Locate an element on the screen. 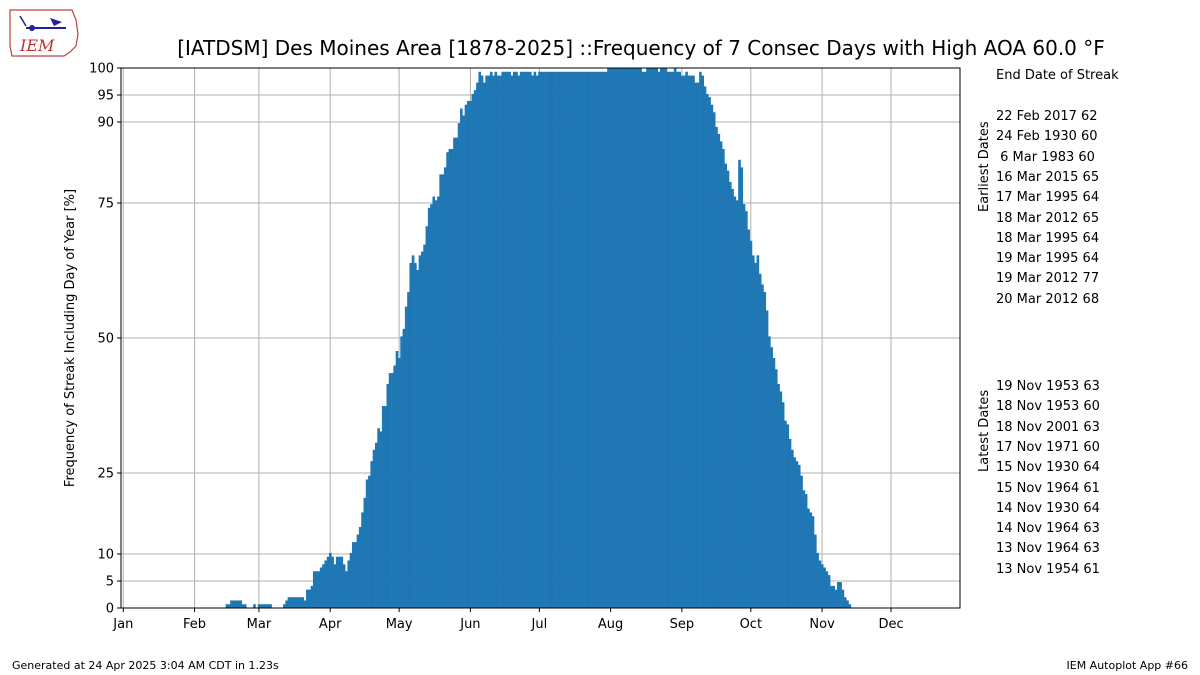  y-tick-label: 50 is located at coordinates (105, 339).